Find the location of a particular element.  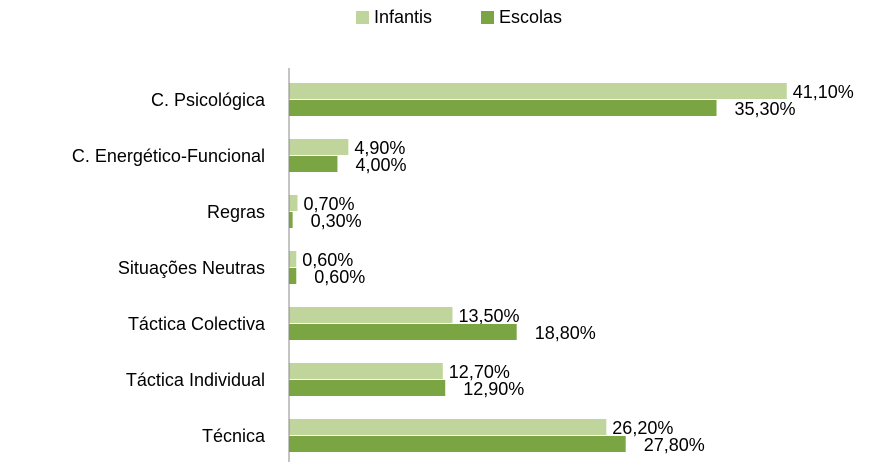

data-label: 35,30% is located at coordinates (765, 109).